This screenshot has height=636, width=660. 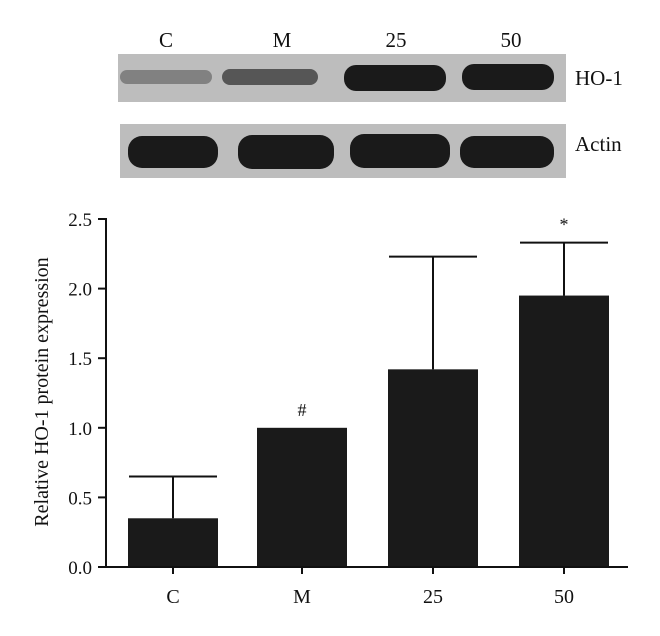 I want to click on x-tick-label-C: C, so click(x=172, y=597).